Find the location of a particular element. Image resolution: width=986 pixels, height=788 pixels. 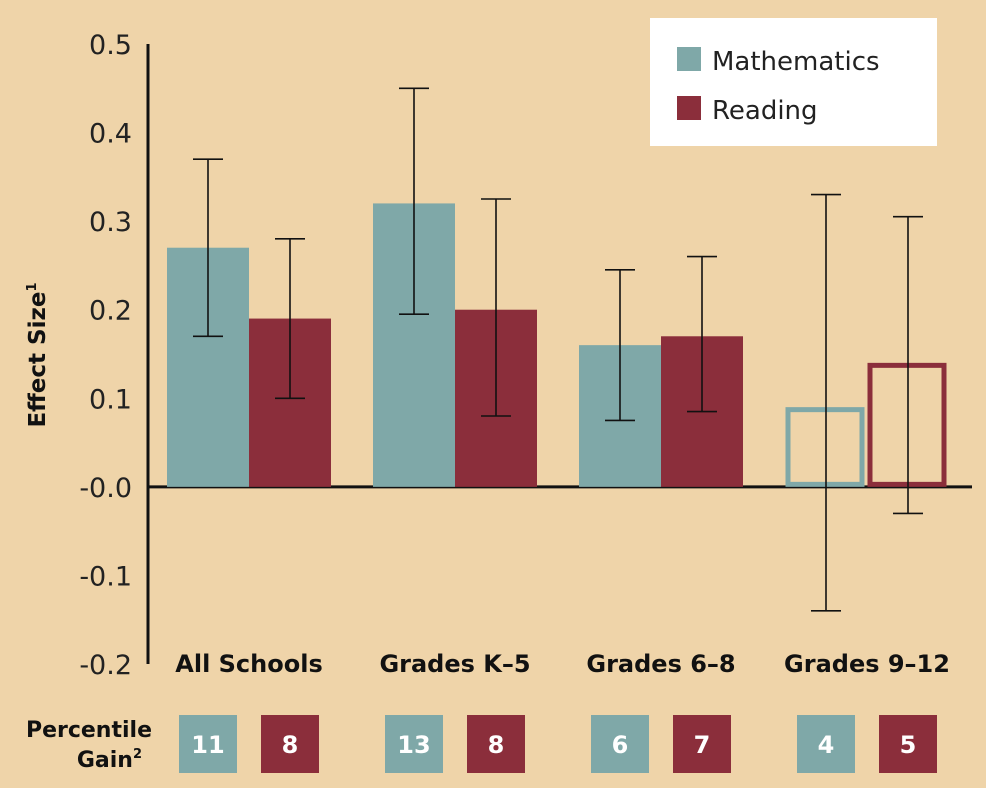

percentile-gain-boxes: 11 8 13 8 6 7 4 5 is located at coordinates (558, 744).